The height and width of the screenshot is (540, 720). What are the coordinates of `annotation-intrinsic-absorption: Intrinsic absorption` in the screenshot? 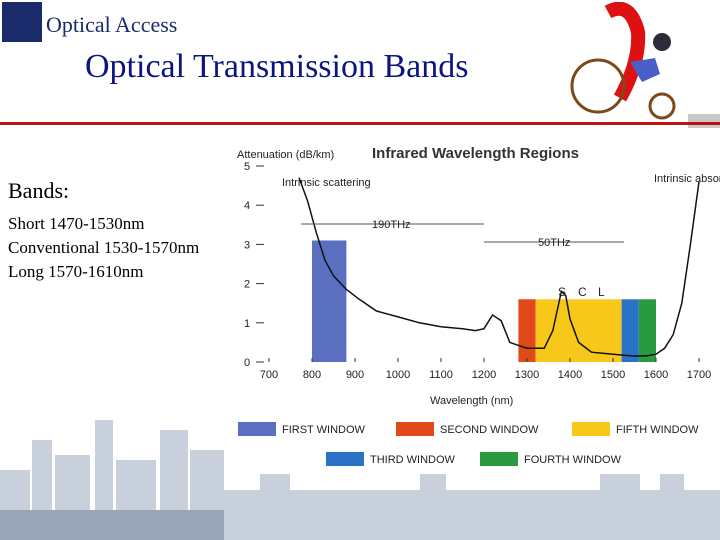 It's located at (687, 179).